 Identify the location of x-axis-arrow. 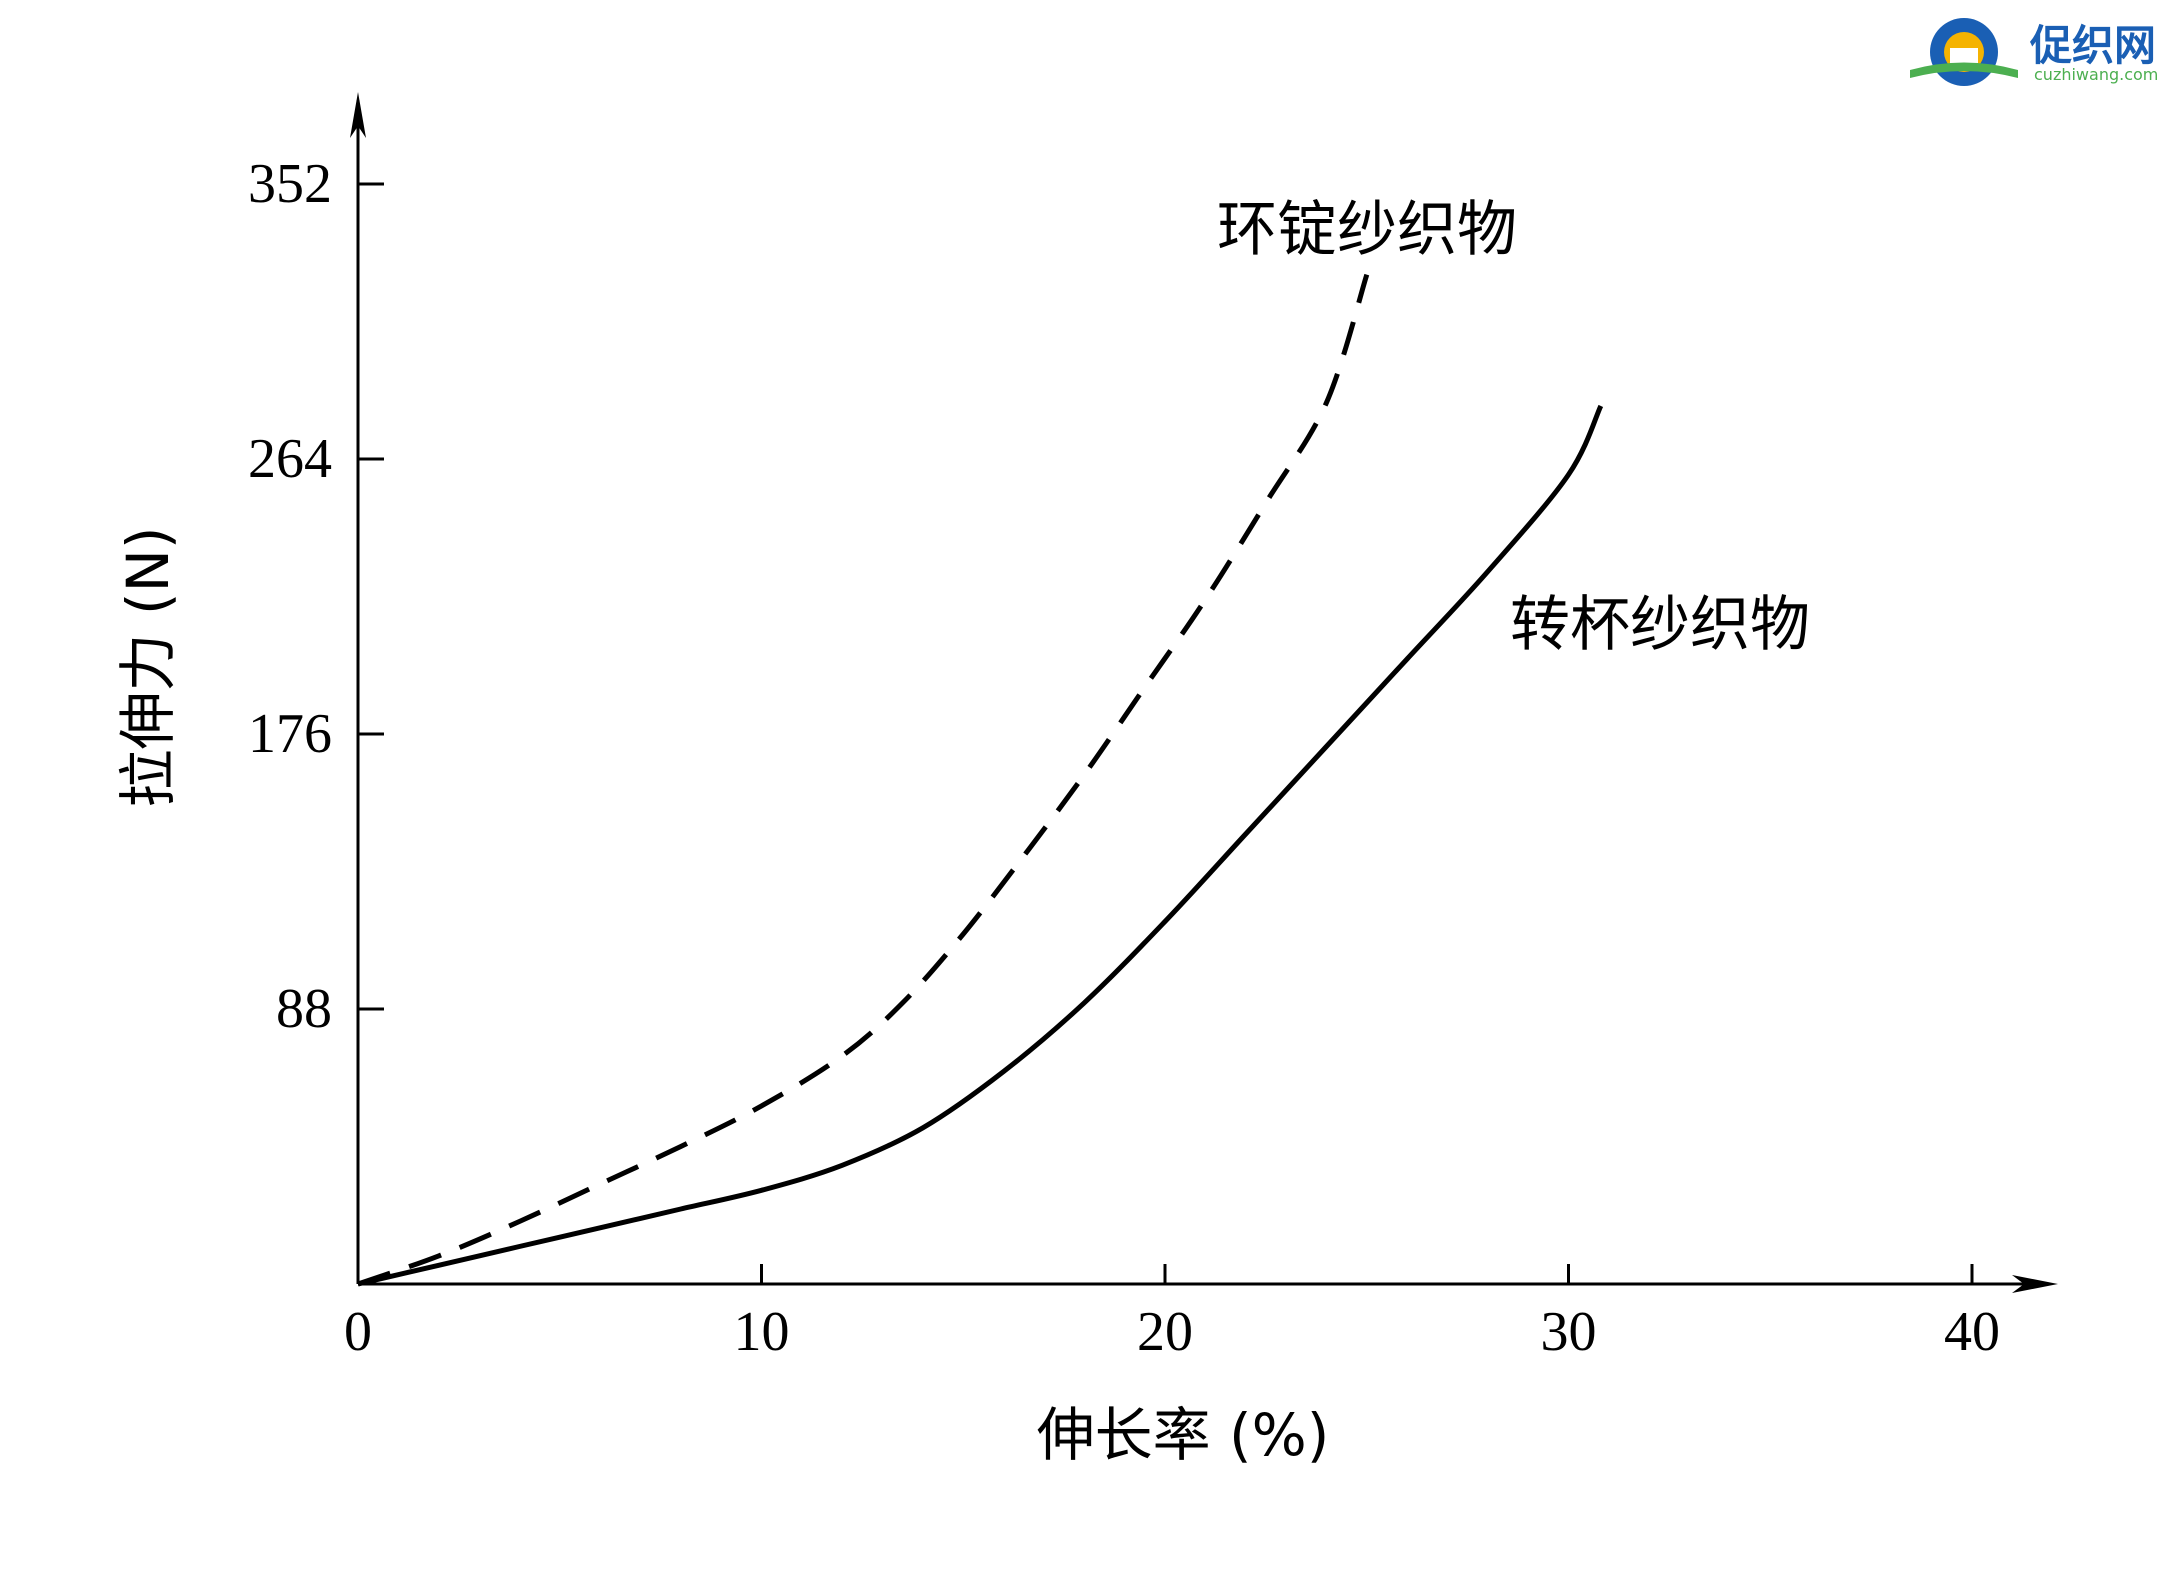
(2035, 1284).